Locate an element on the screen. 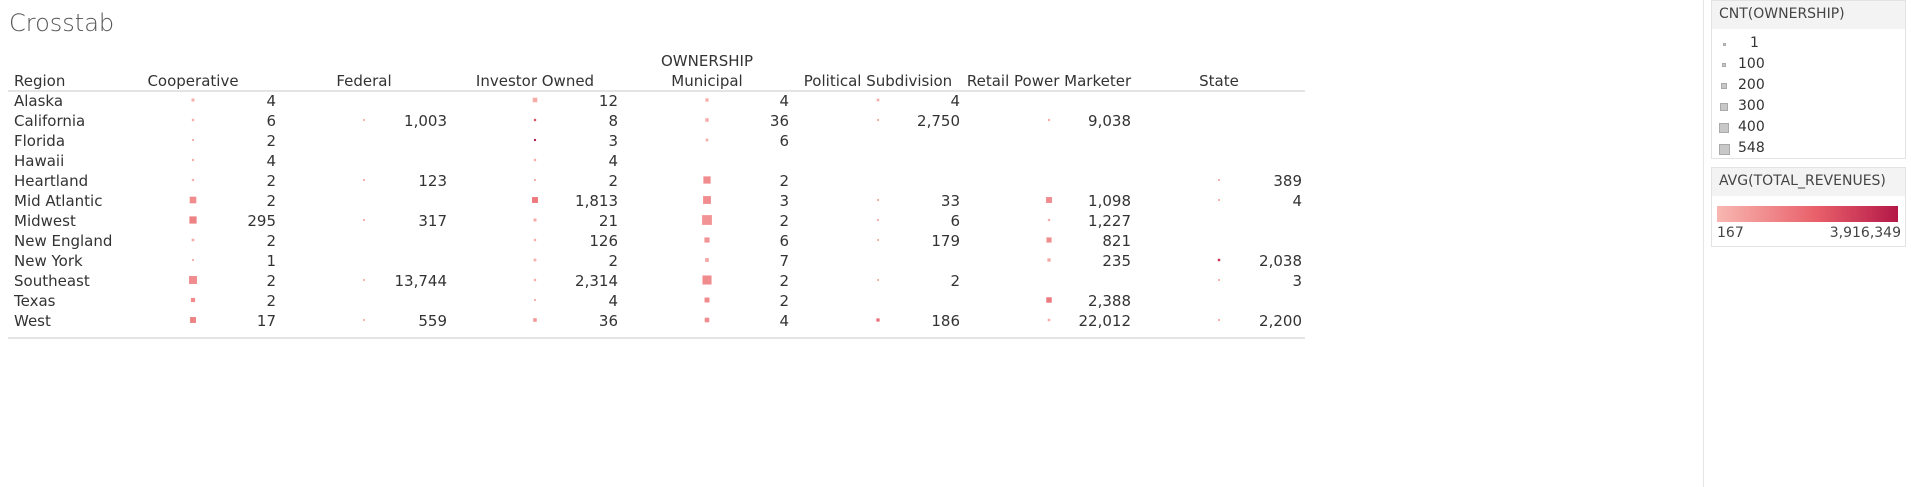 The image size is (1911, 487). size-legend: CNT(OWNERSHIP) 1 100 200 300 400 548 is located at coordinates (1808, 79).